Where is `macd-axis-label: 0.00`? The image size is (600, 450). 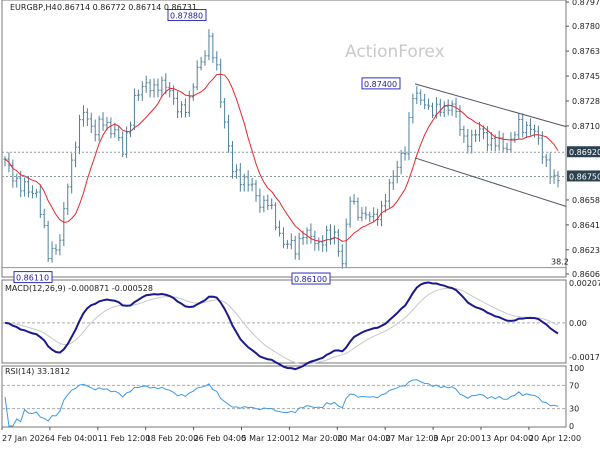 macd-axis-label: 0.00 is located at coordinates (578, 323).